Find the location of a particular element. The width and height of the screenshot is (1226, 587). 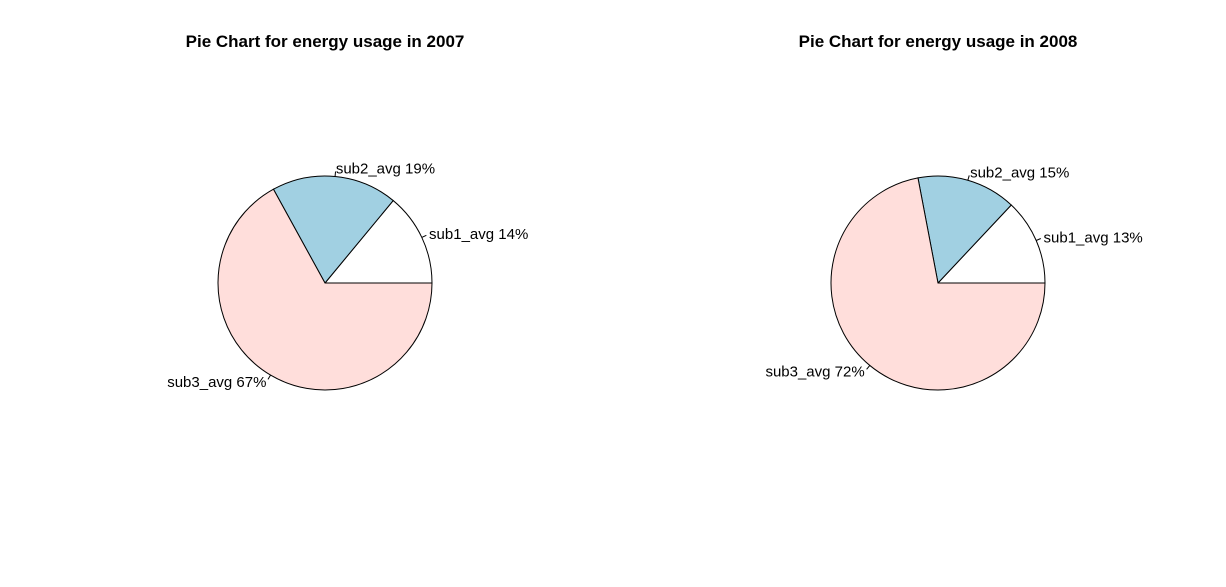

slice-label-2: sub2_avg 19% is located at coordinates (385, 169).